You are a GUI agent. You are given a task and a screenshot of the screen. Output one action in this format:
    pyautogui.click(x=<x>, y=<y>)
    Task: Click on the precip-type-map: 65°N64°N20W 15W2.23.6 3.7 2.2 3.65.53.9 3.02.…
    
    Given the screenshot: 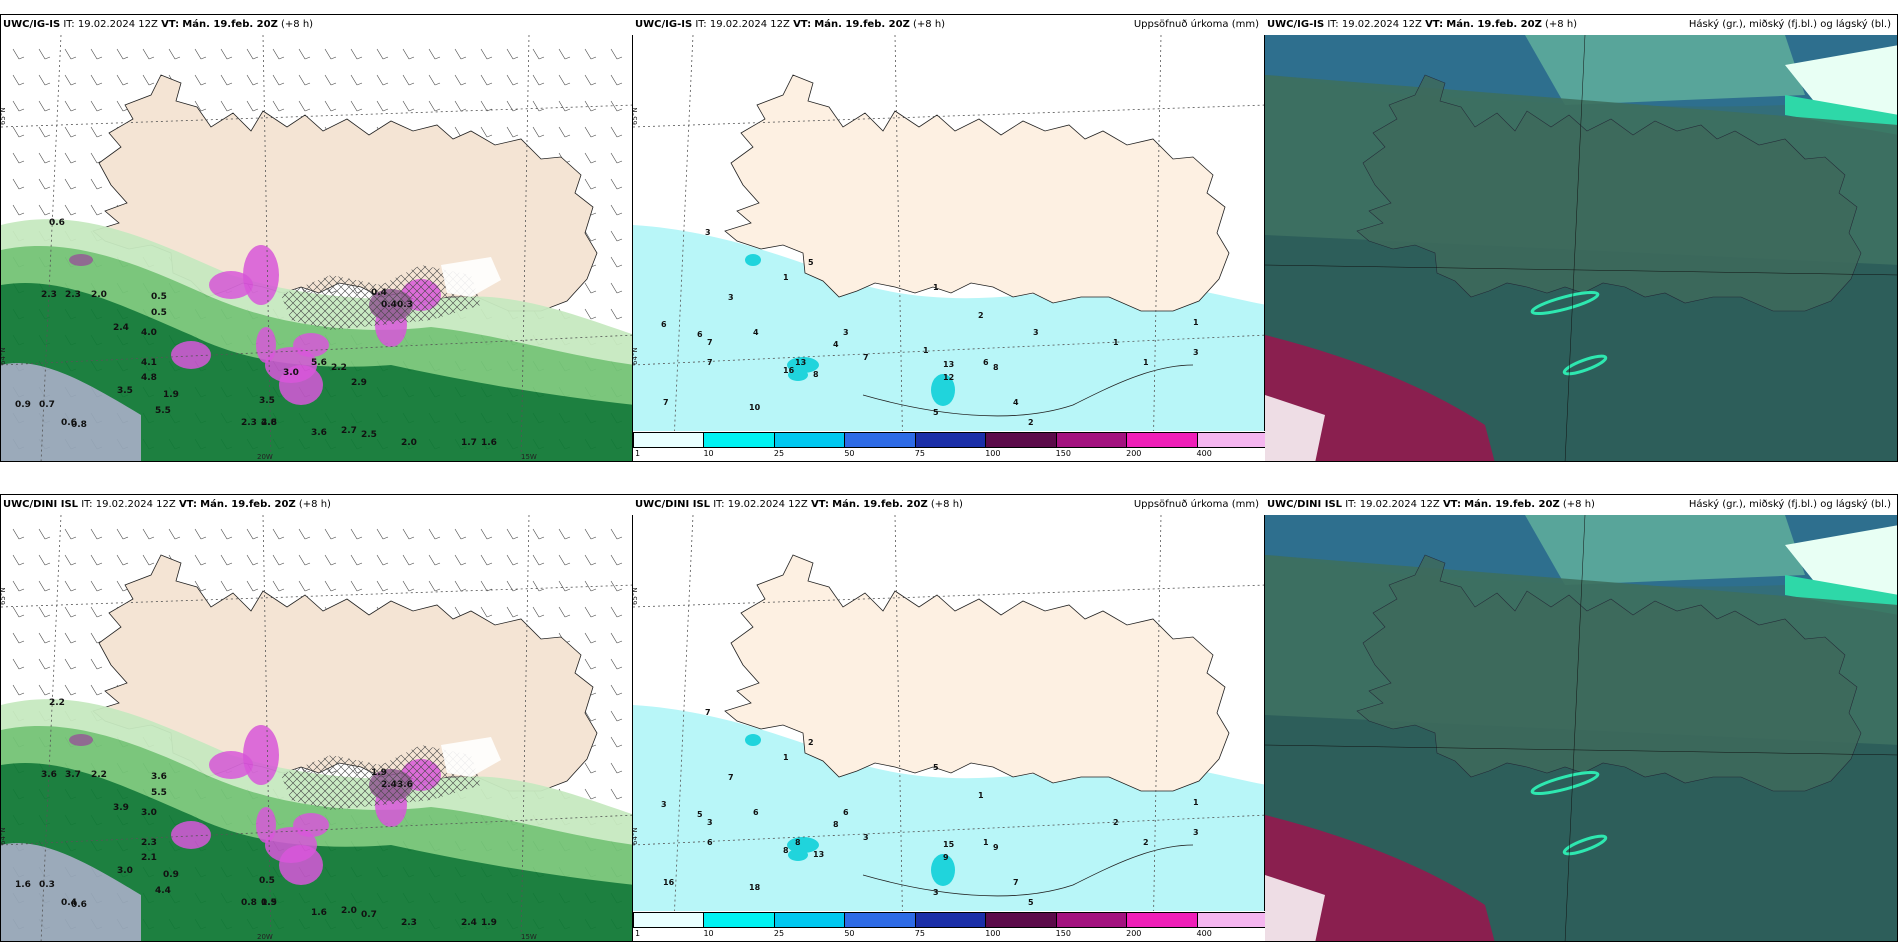 What is the action you would take?
    pyautogui.click(x=317, y=728)
    